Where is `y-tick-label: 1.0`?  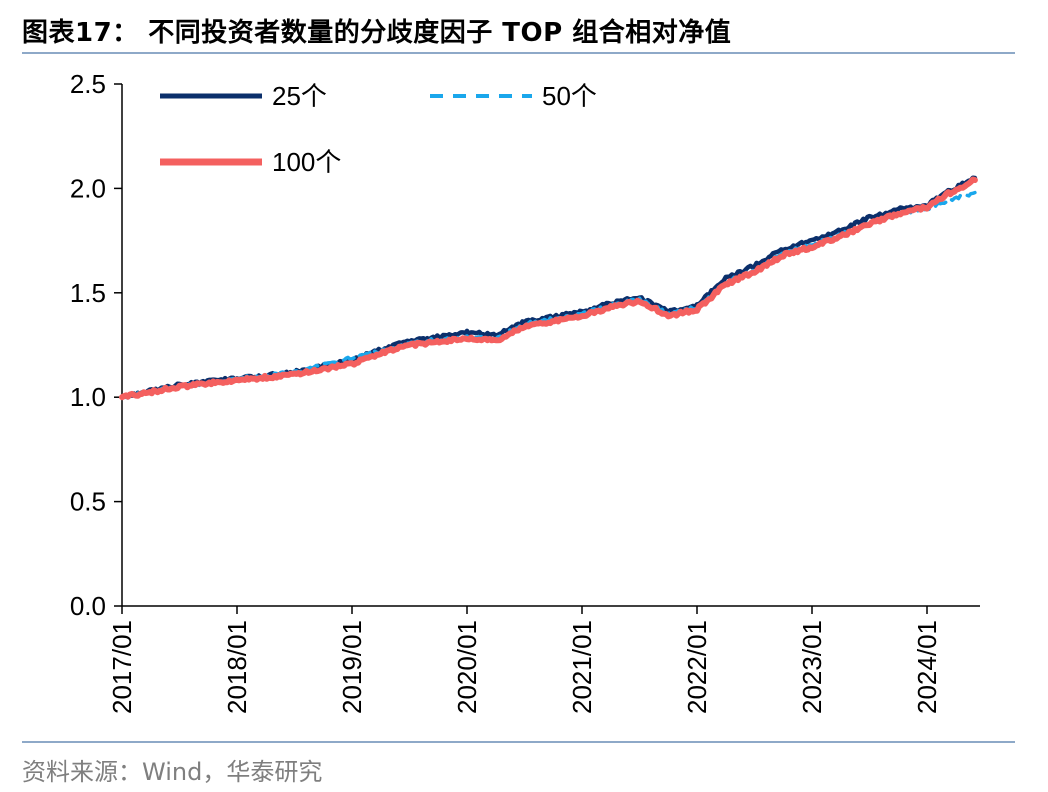 y-tick-label: 1.0 is located at coordinates (88, 397).